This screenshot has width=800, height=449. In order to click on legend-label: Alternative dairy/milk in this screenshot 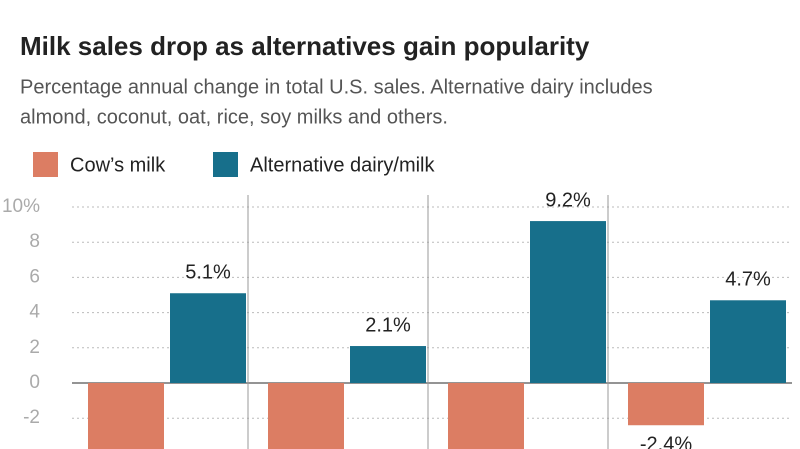, I will do `click(343, 165)`.